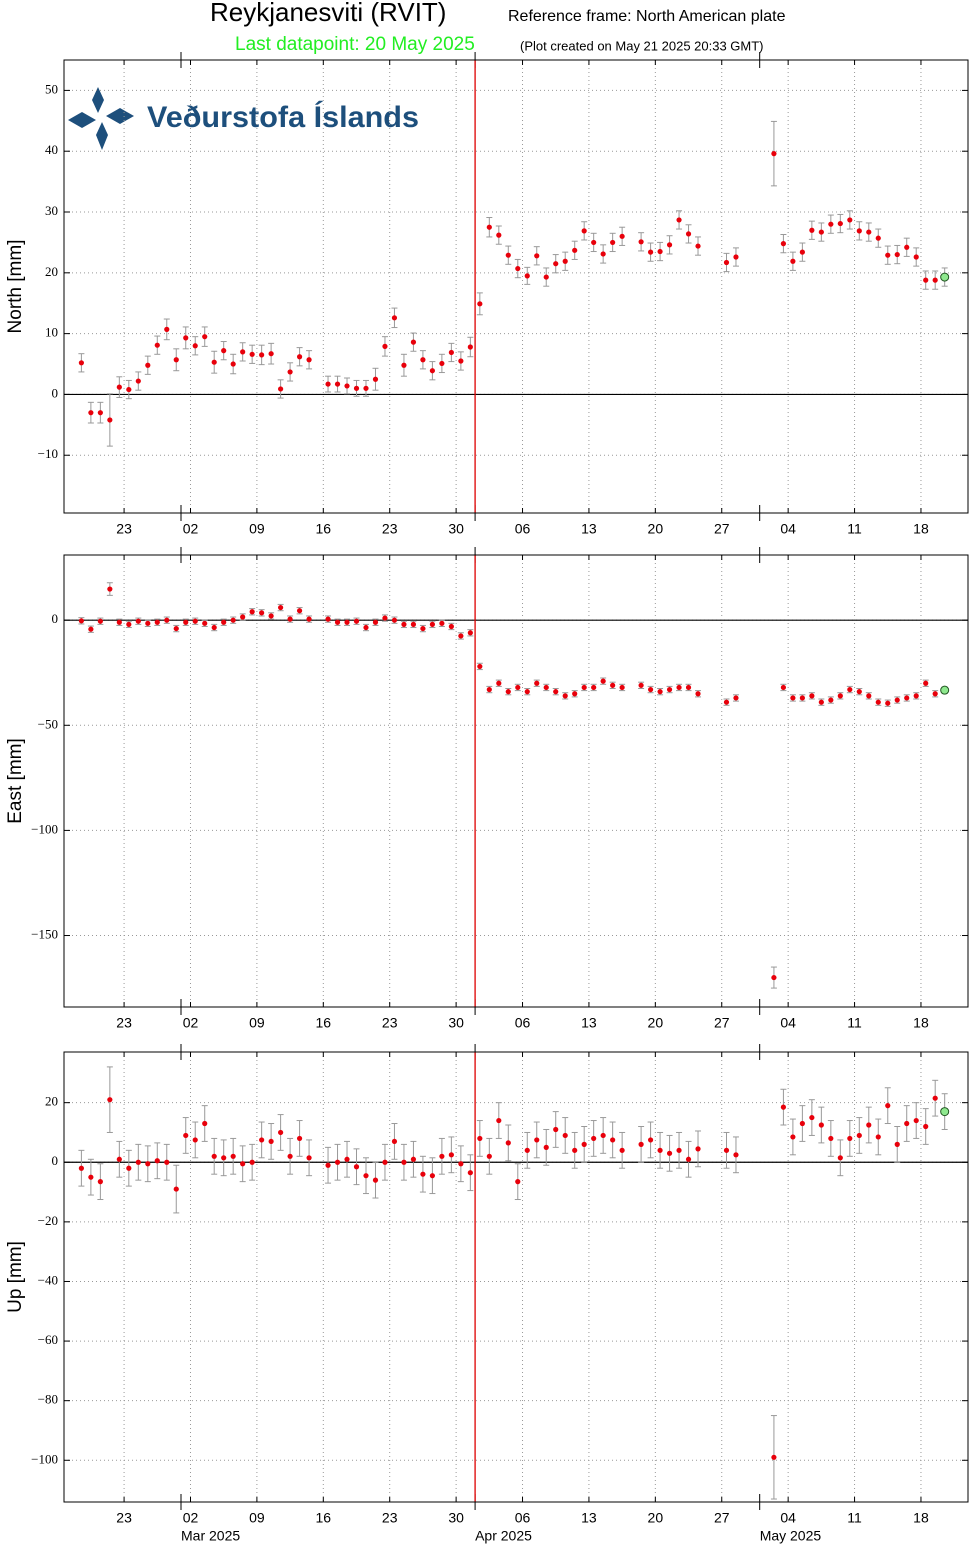 The height and width of the screenshot is (1546, 971). Describe the element at coordinates (642, 45) in the screenshot. I see `created-note: (Plot created on May 21 2025 20:33 GMT)` at that location.